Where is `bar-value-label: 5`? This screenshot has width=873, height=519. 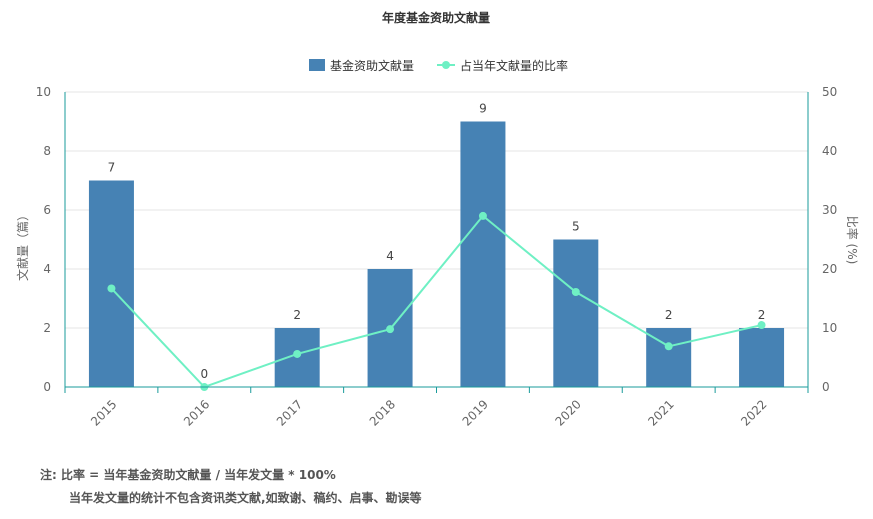
bar-value-label: 5 is located at coordinates (576, 227).